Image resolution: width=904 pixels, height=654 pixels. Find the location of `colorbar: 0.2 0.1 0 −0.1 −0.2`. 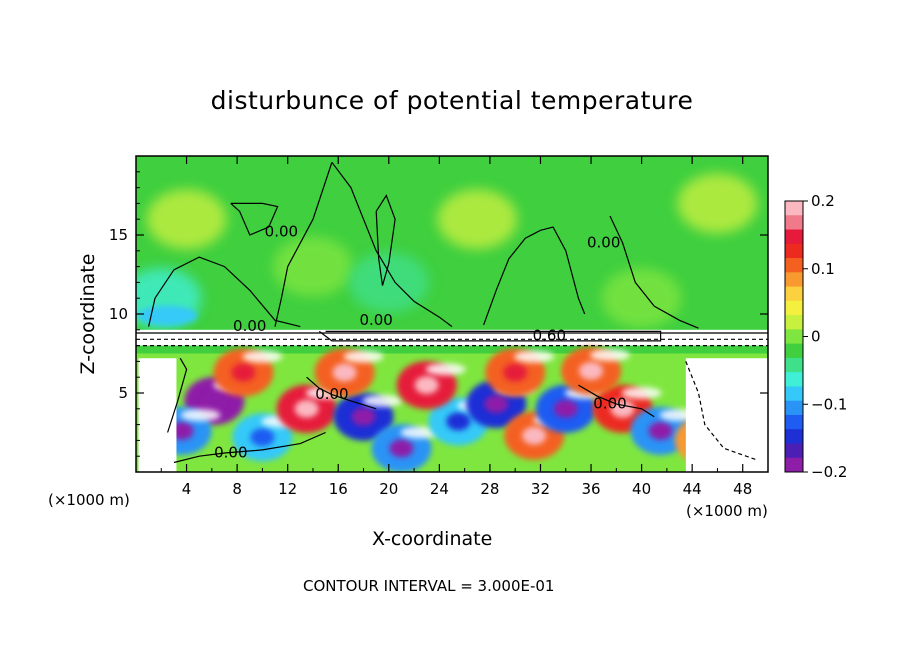

colorbar: 0.2 0.1 0 −0.1 −0.2 is located at coordinates (815, 336).